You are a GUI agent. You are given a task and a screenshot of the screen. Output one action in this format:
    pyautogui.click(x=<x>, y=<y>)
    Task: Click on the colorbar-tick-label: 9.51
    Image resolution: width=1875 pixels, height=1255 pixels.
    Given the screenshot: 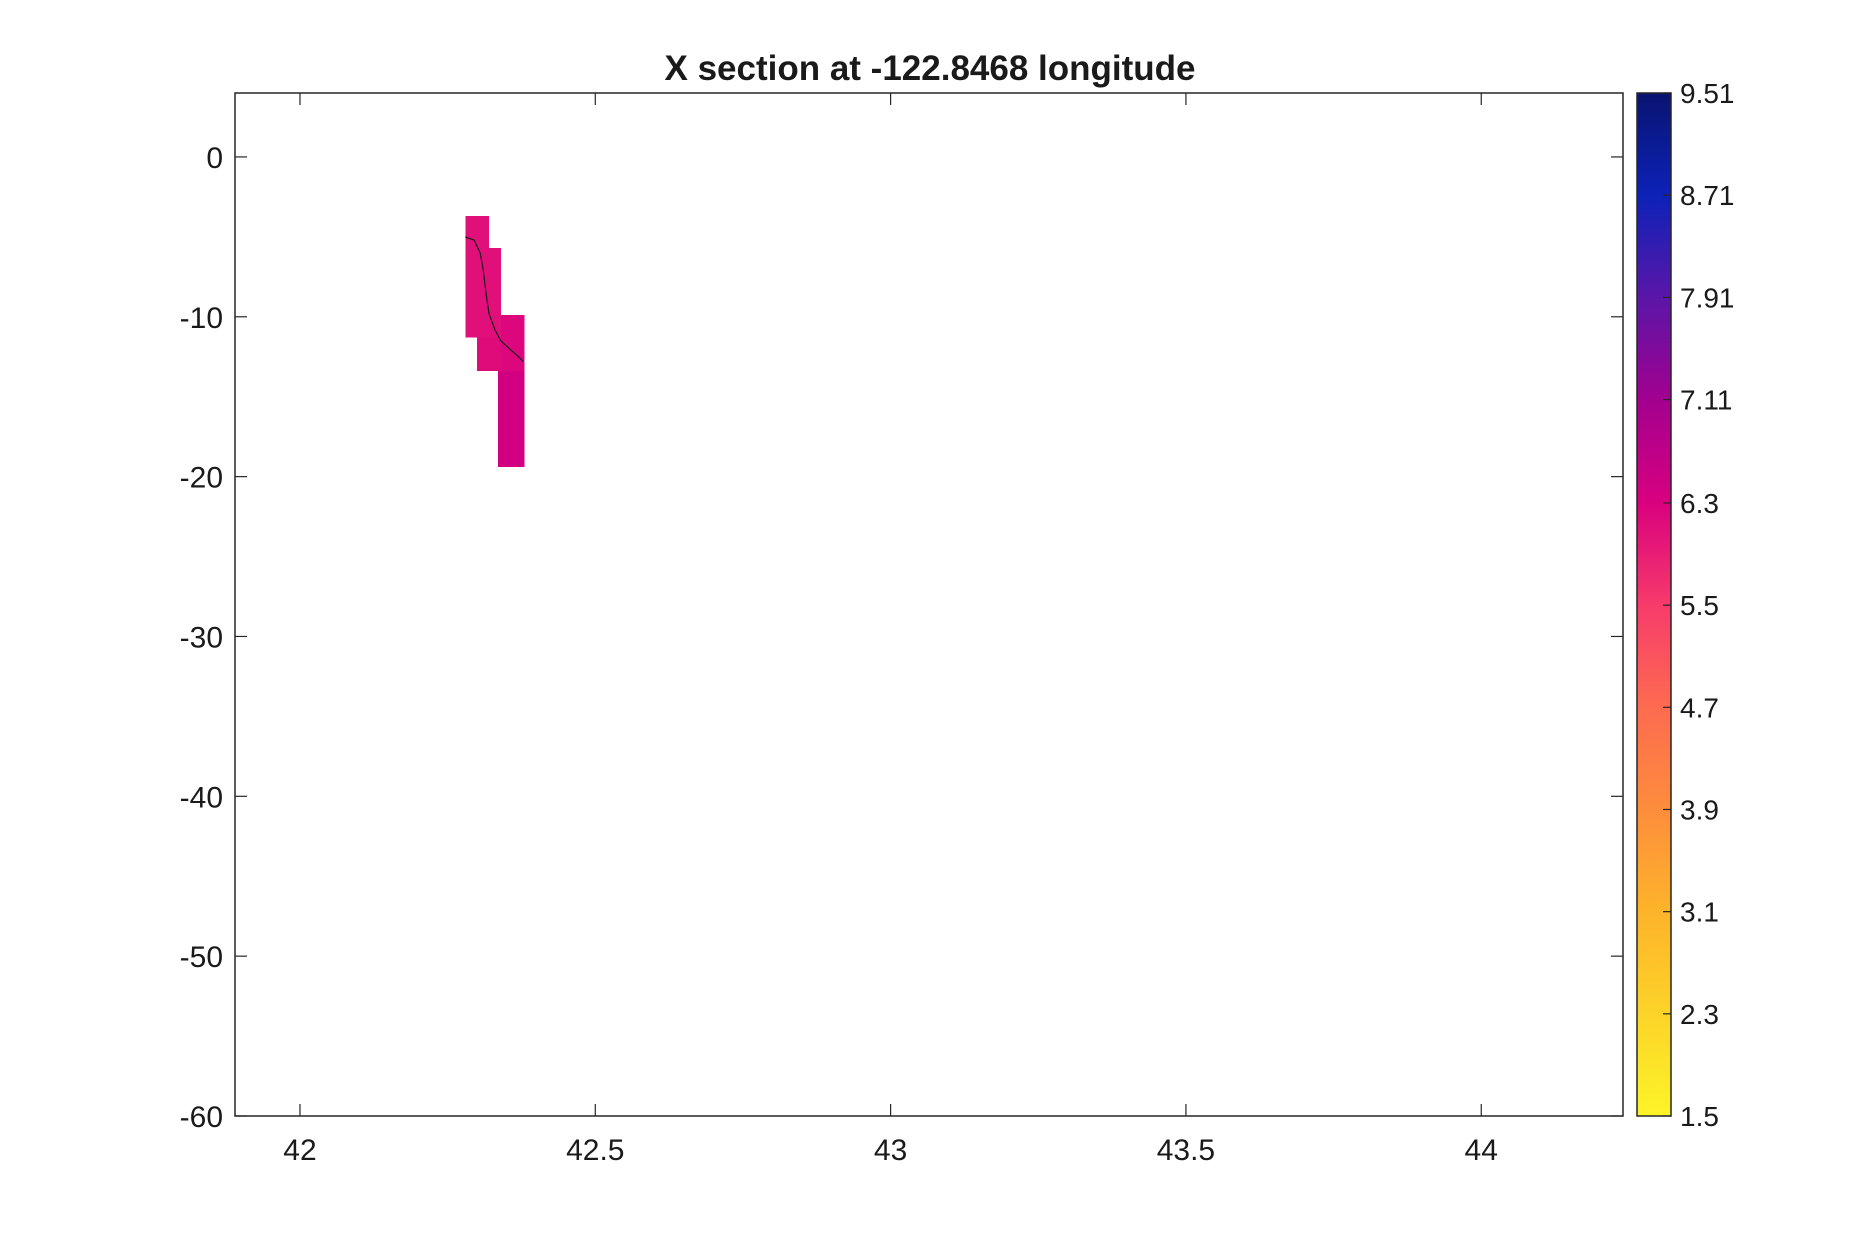 What is the action you would take?
    pyautogui.click(x=1707, y=93)
    